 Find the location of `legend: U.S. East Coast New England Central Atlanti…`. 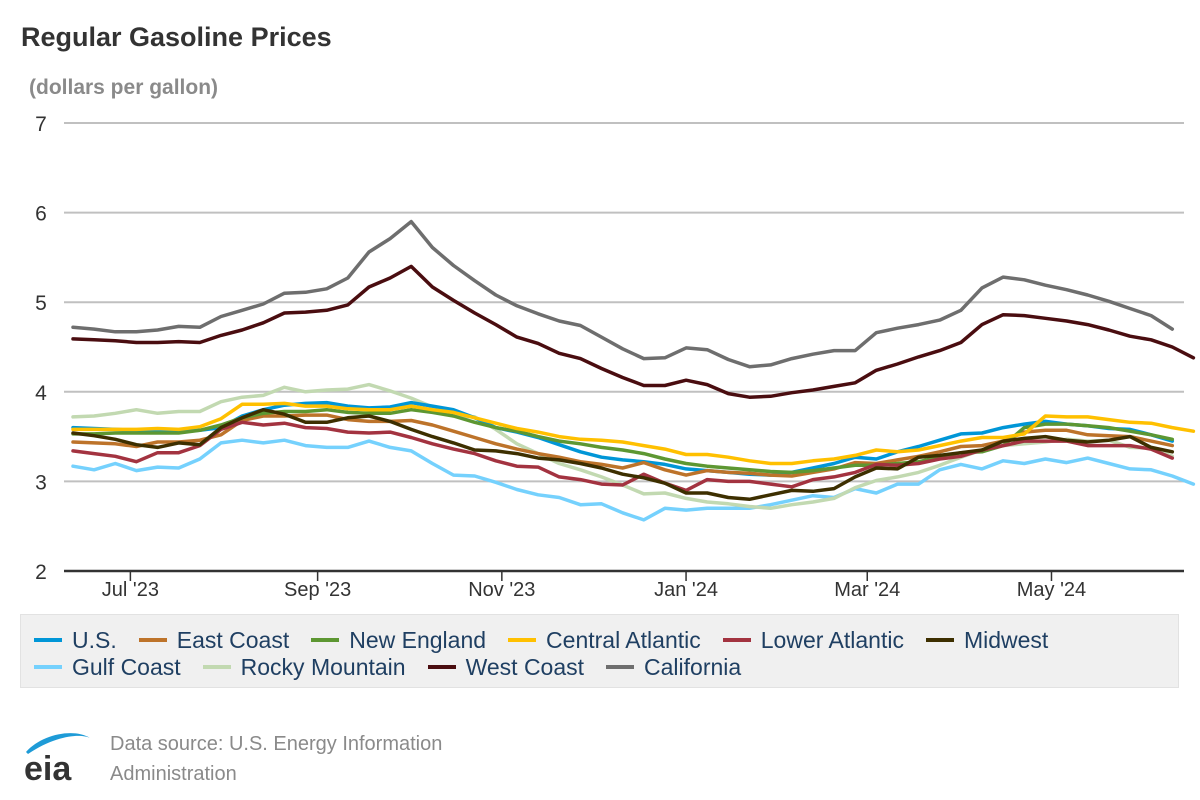

legend: U.S. East Coast New England Central Atlanti… is located at coordinates (599, 651).